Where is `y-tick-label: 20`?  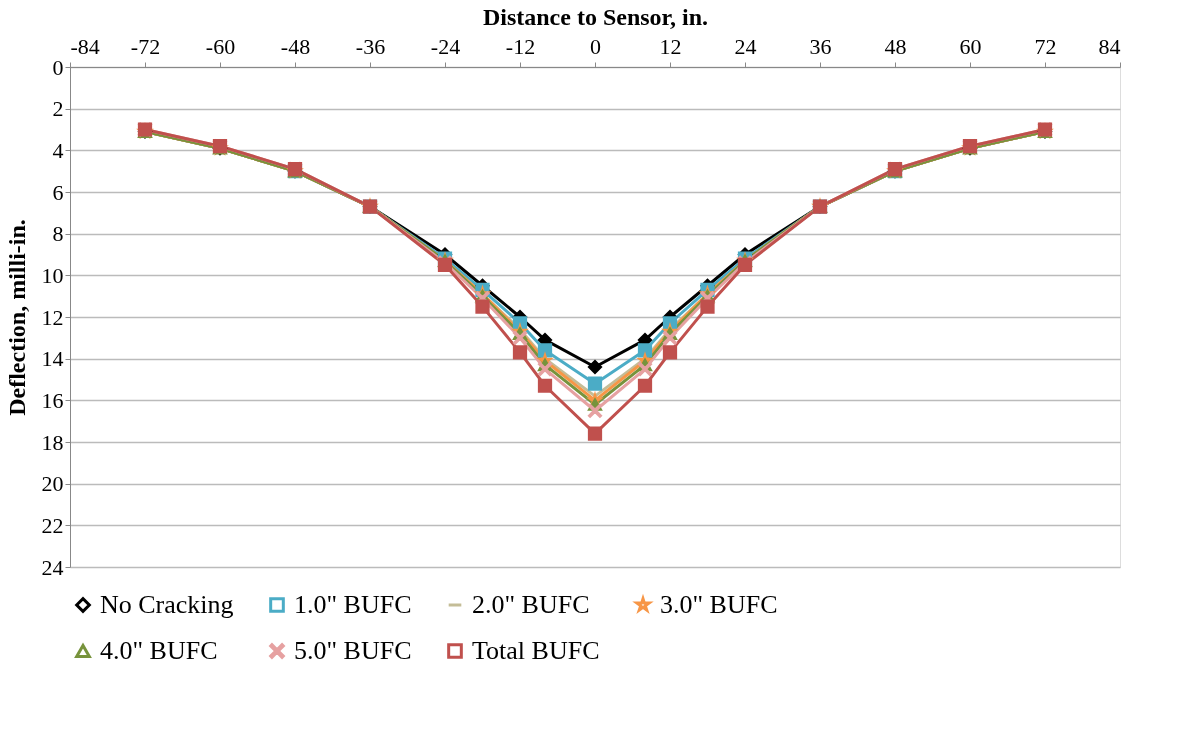 y-tick-label: 20 is located at coordinates (52, 484).